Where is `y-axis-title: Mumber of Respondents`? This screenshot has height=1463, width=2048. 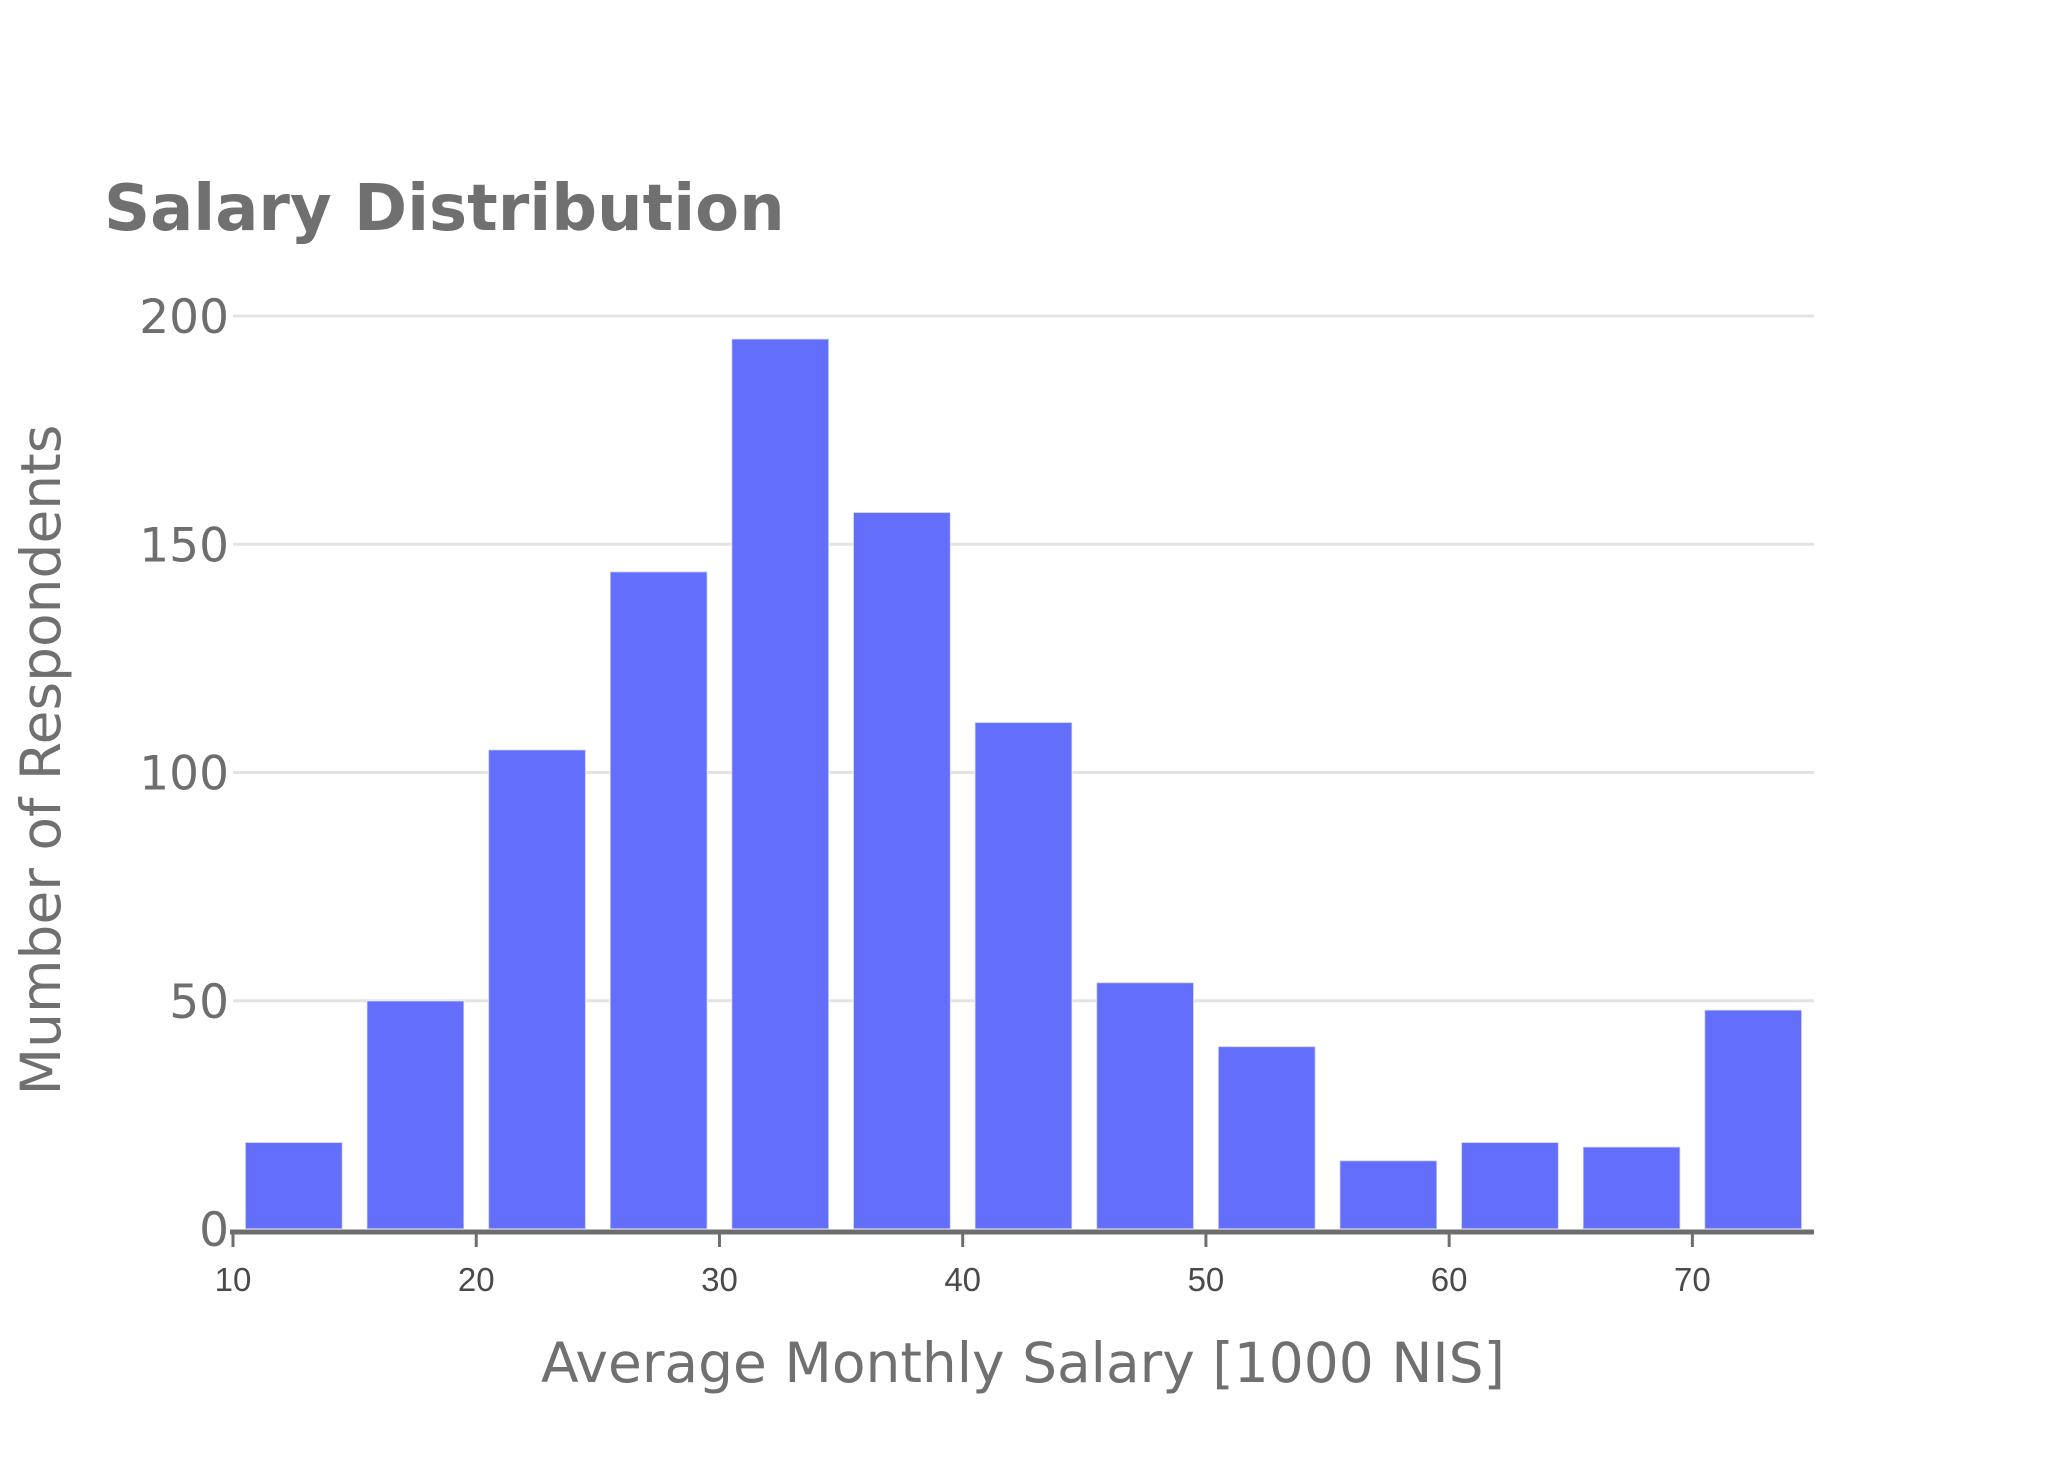
y-axis-title: Mumber of Respondents is located at coordinates (41, 760).